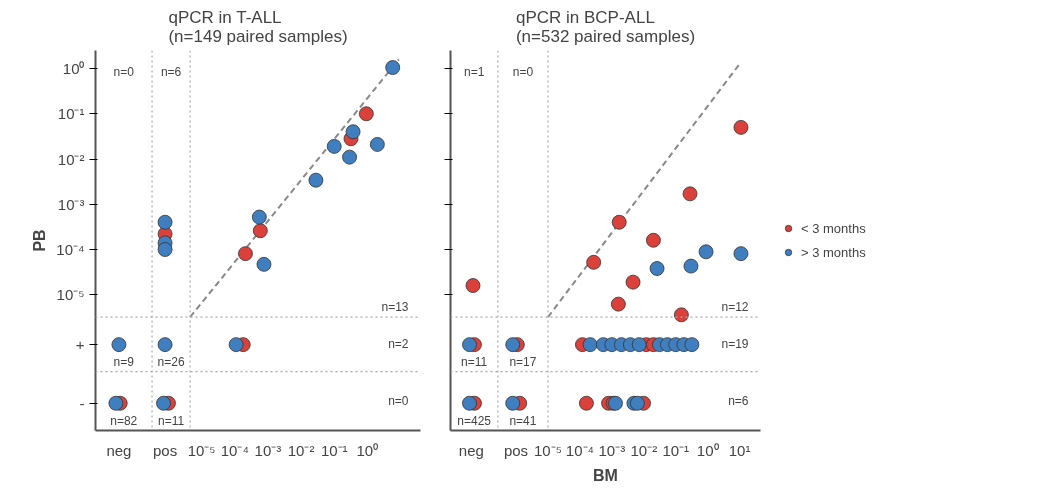  I want to click on annotation: n=19, so click(735, 344).